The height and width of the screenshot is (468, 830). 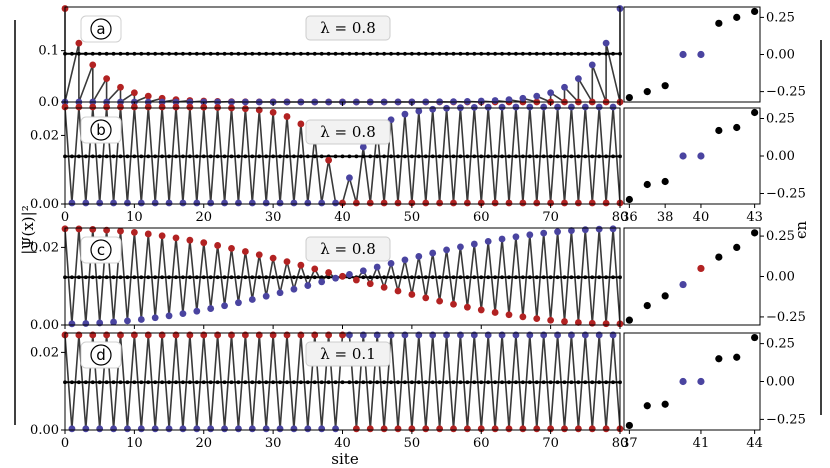 What do you see at coordinates (28, 229) in the screenshot?
I see `y-axis-label: |Ψ(x)|²` at bounding box center [28, 229].